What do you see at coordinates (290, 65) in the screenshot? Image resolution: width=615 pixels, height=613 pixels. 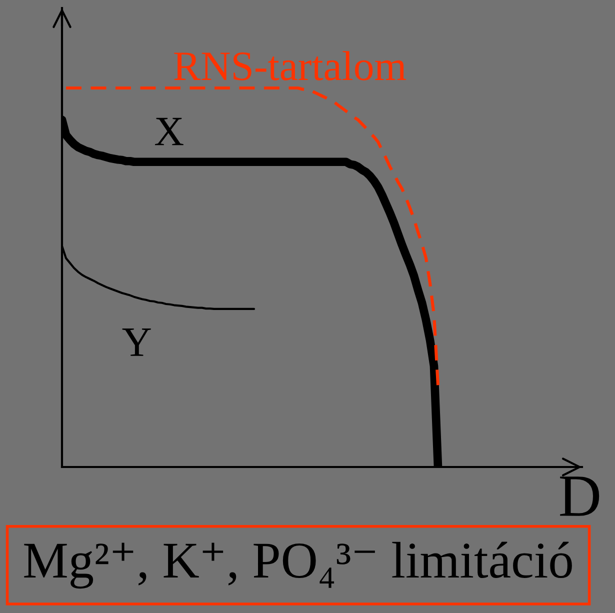 I see `series-label: RNS-tartalom` at bounding box center [290, 65].